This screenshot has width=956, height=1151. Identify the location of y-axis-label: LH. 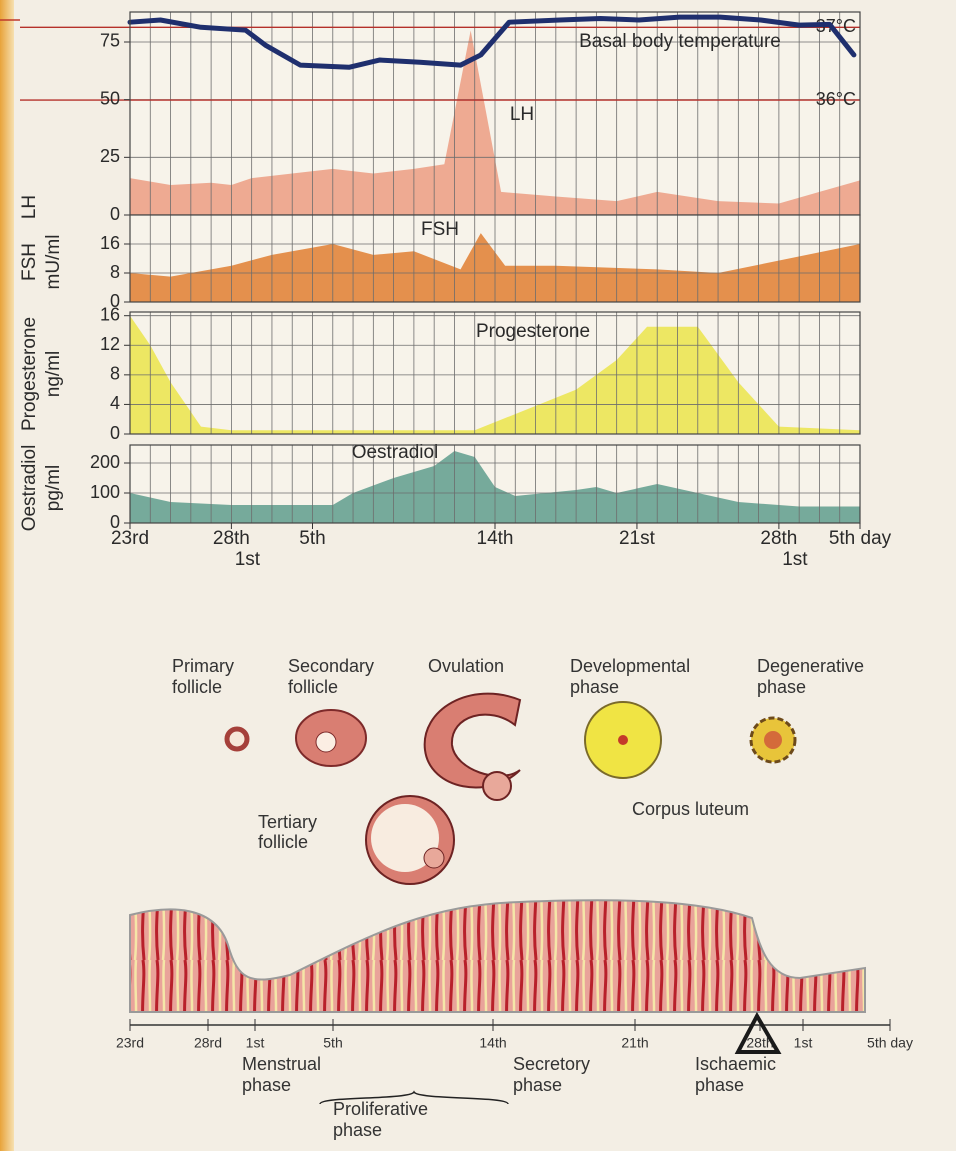
(29, 207).